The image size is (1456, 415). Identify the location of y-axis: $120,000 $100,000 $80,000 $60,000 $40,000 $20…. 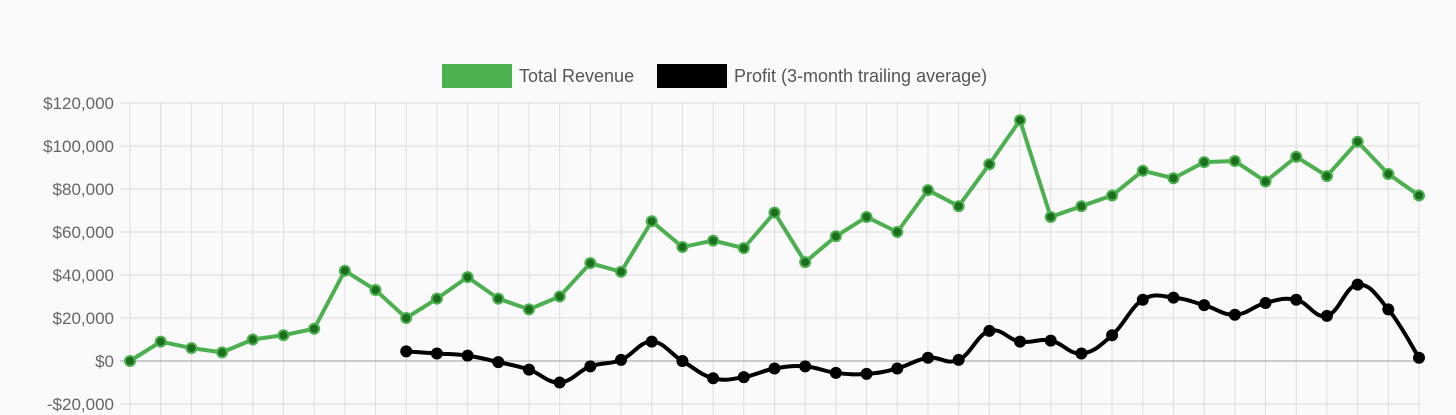
(78, 254).